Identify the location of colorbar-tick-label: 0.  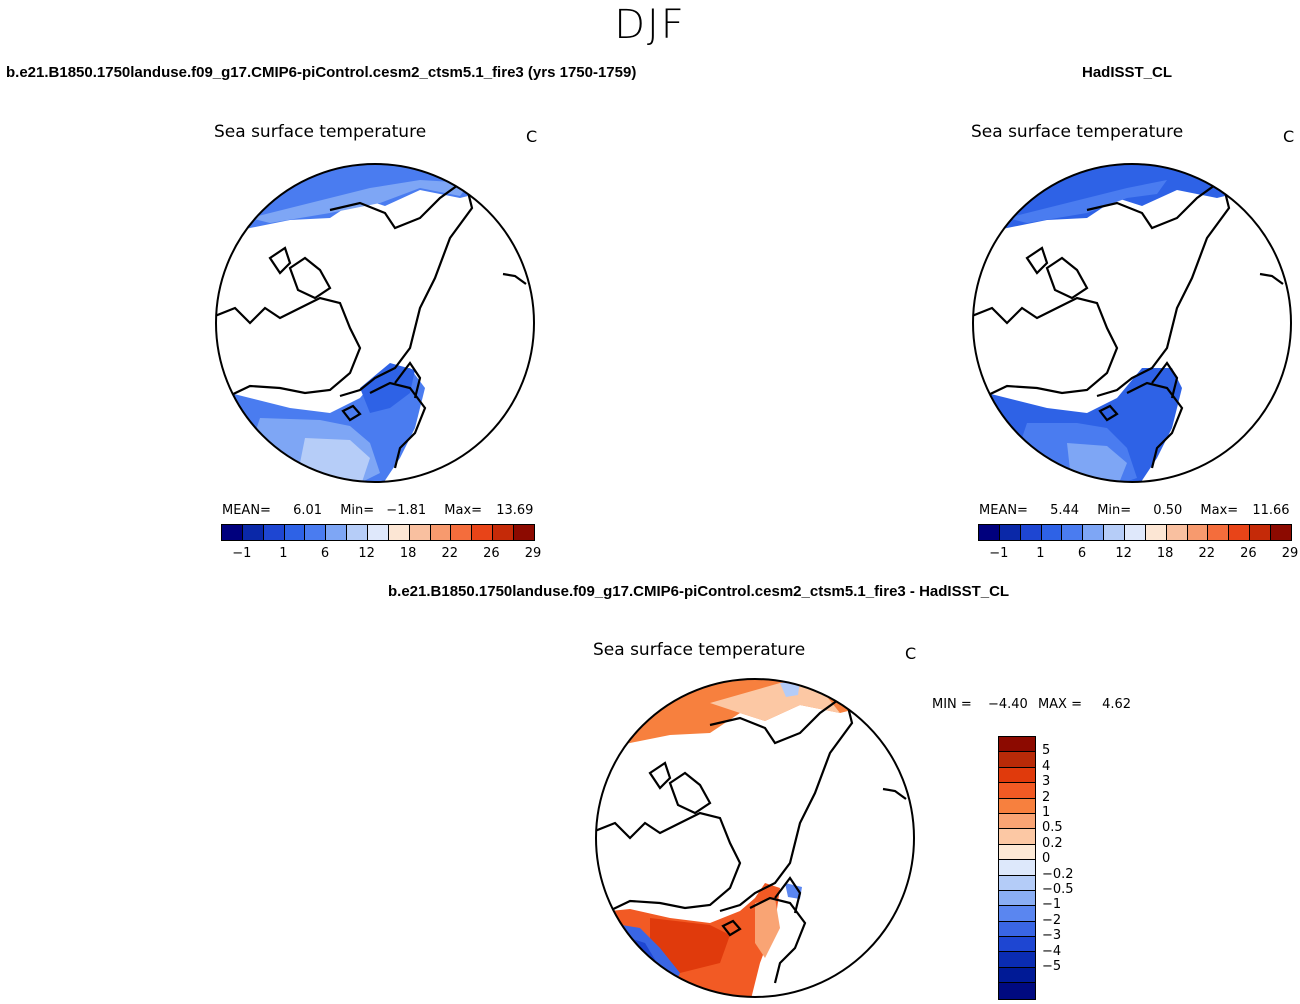
(1046, 859).